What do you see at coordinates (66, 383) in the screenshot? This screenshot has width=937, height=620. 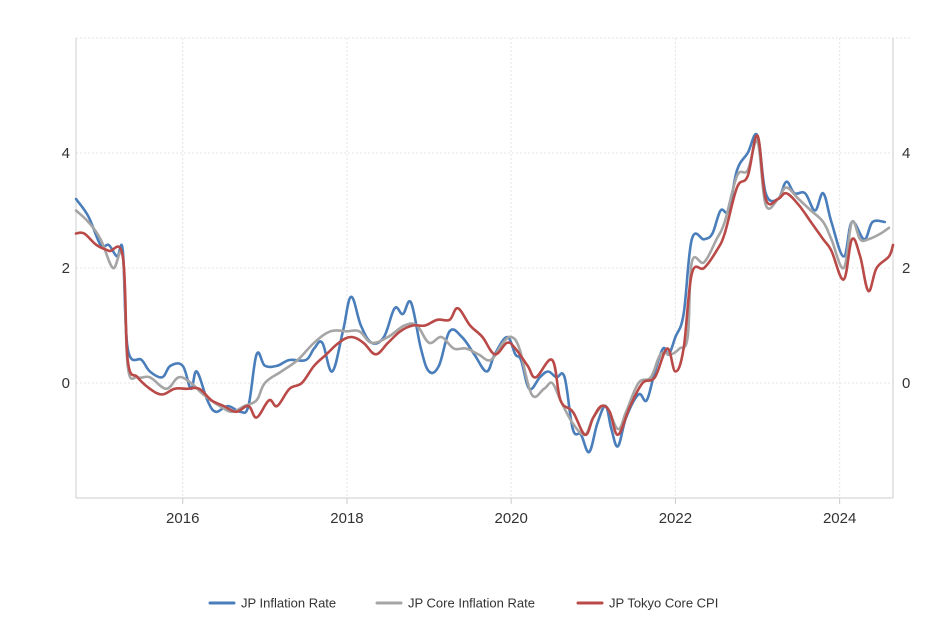 I see `y-tick-label-left: 0` at bounding box center [66, 383].